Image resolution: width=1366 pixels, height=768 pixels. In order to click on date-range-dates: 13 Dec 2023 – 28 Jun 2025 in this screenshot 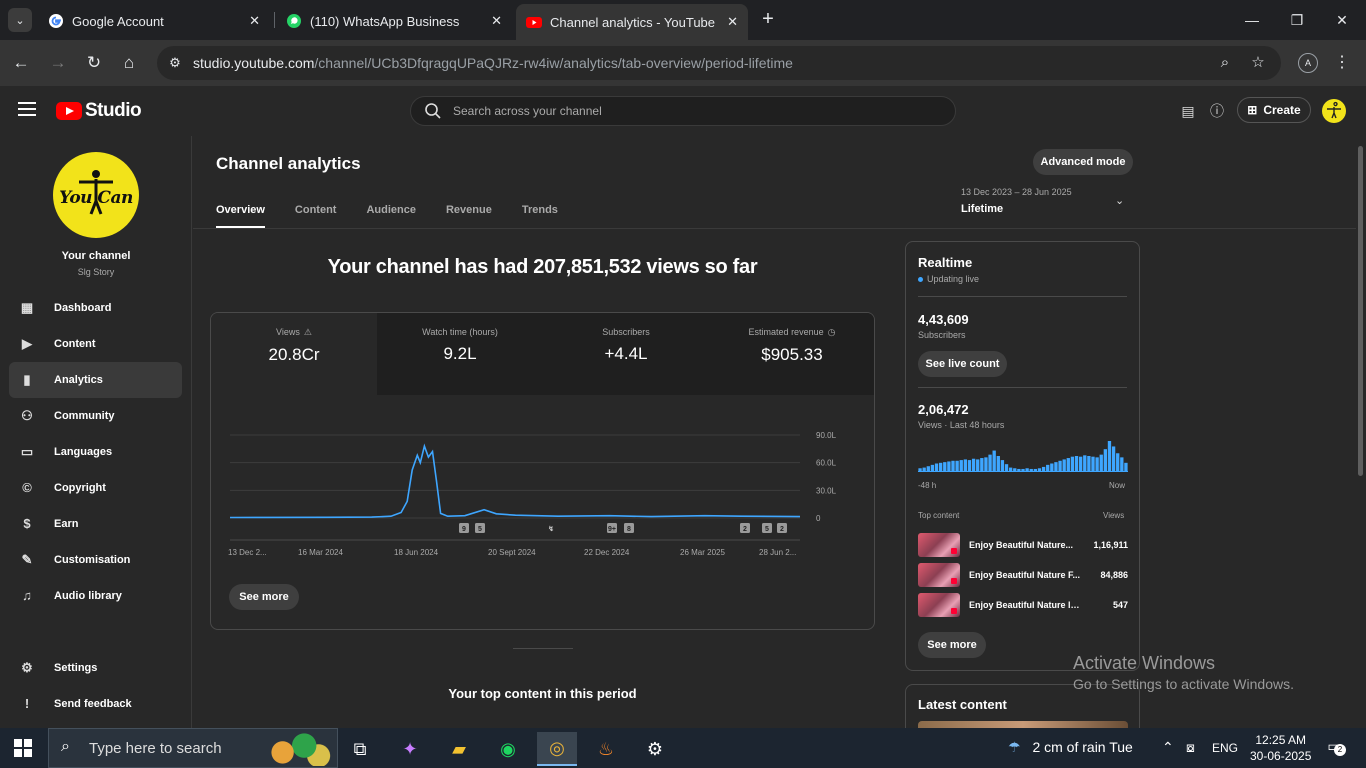, I will do `click(1016, 192)`.